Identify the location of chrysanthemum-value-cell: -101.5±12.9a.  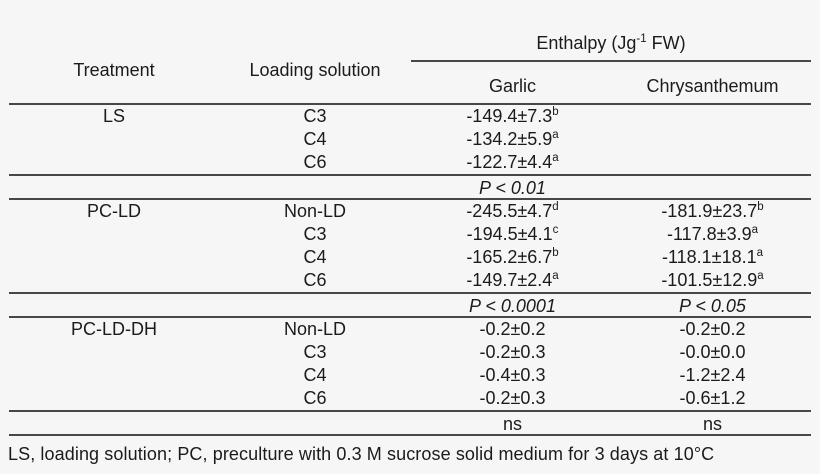
(712, 280).